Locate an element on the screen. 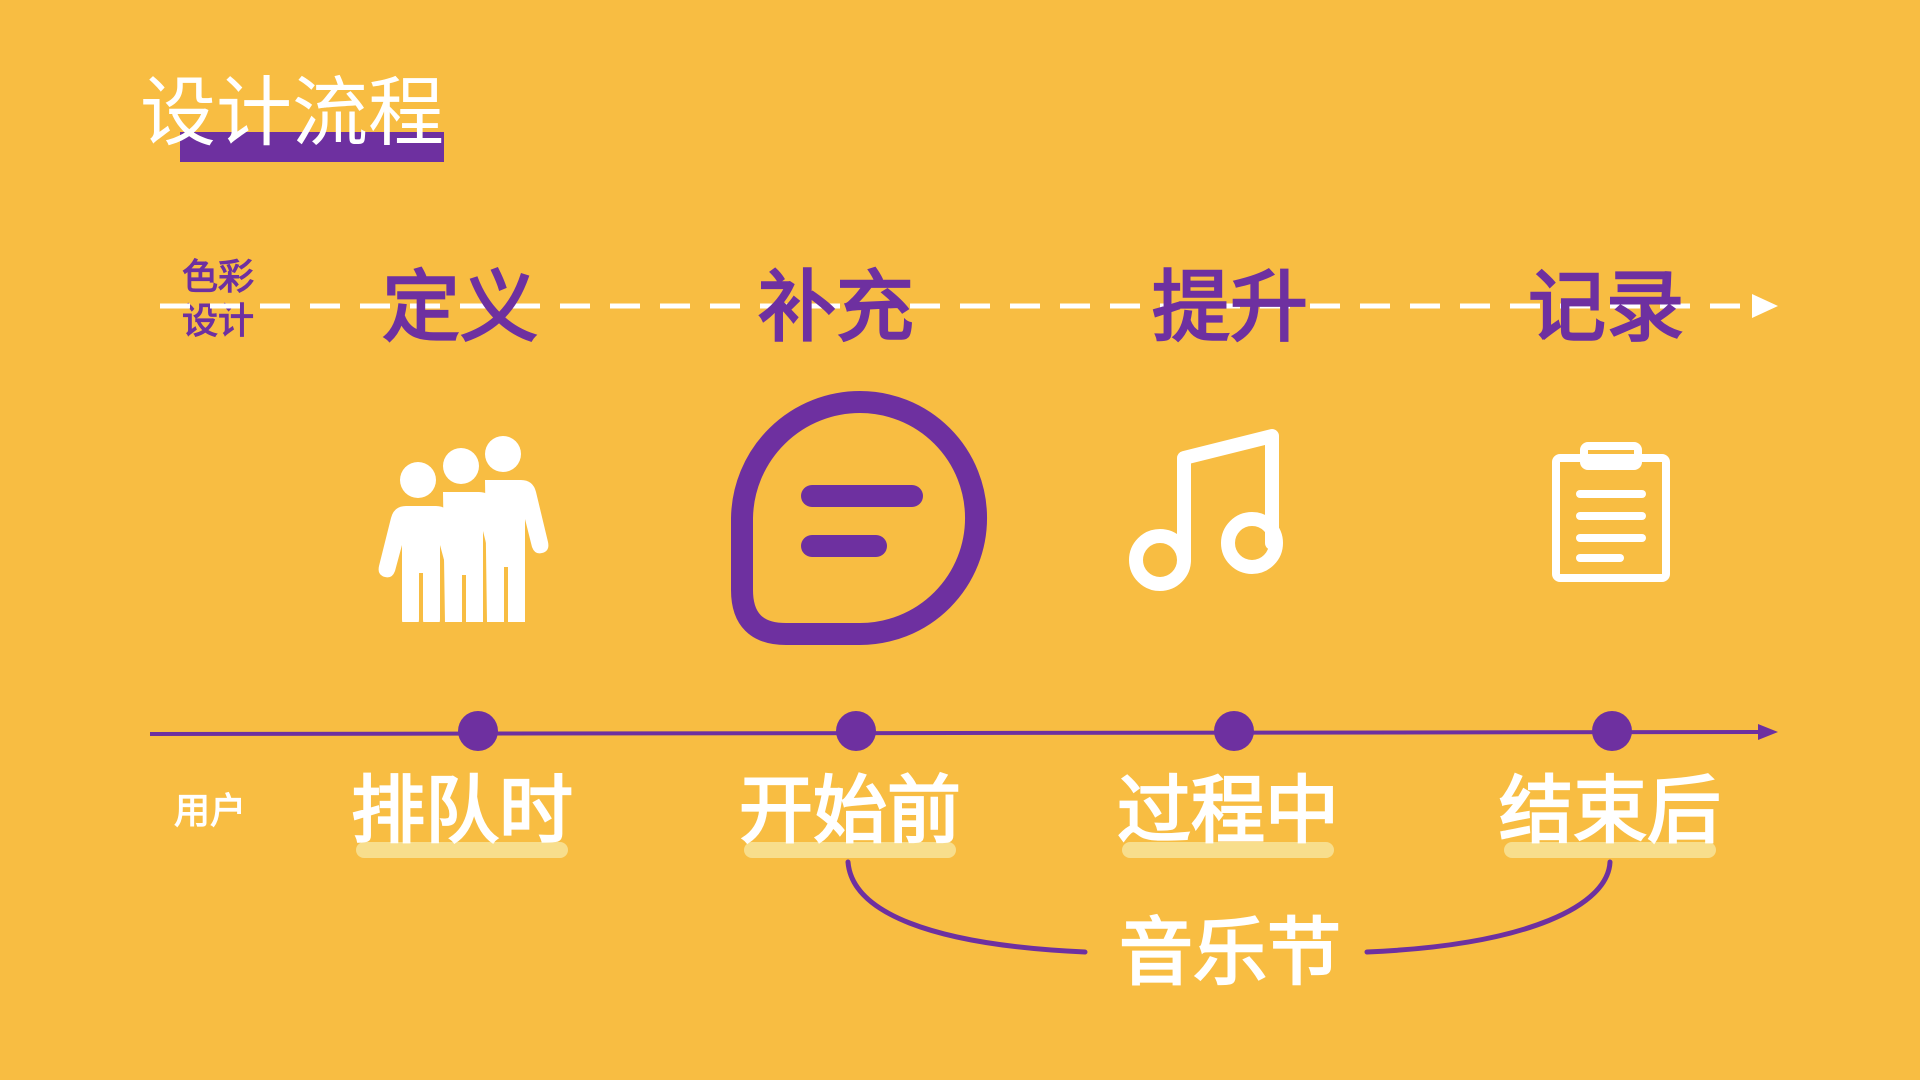 The height and width of the screenshot is (1080, 1920). clipboard-icon is located at coordinates (1611, 512).